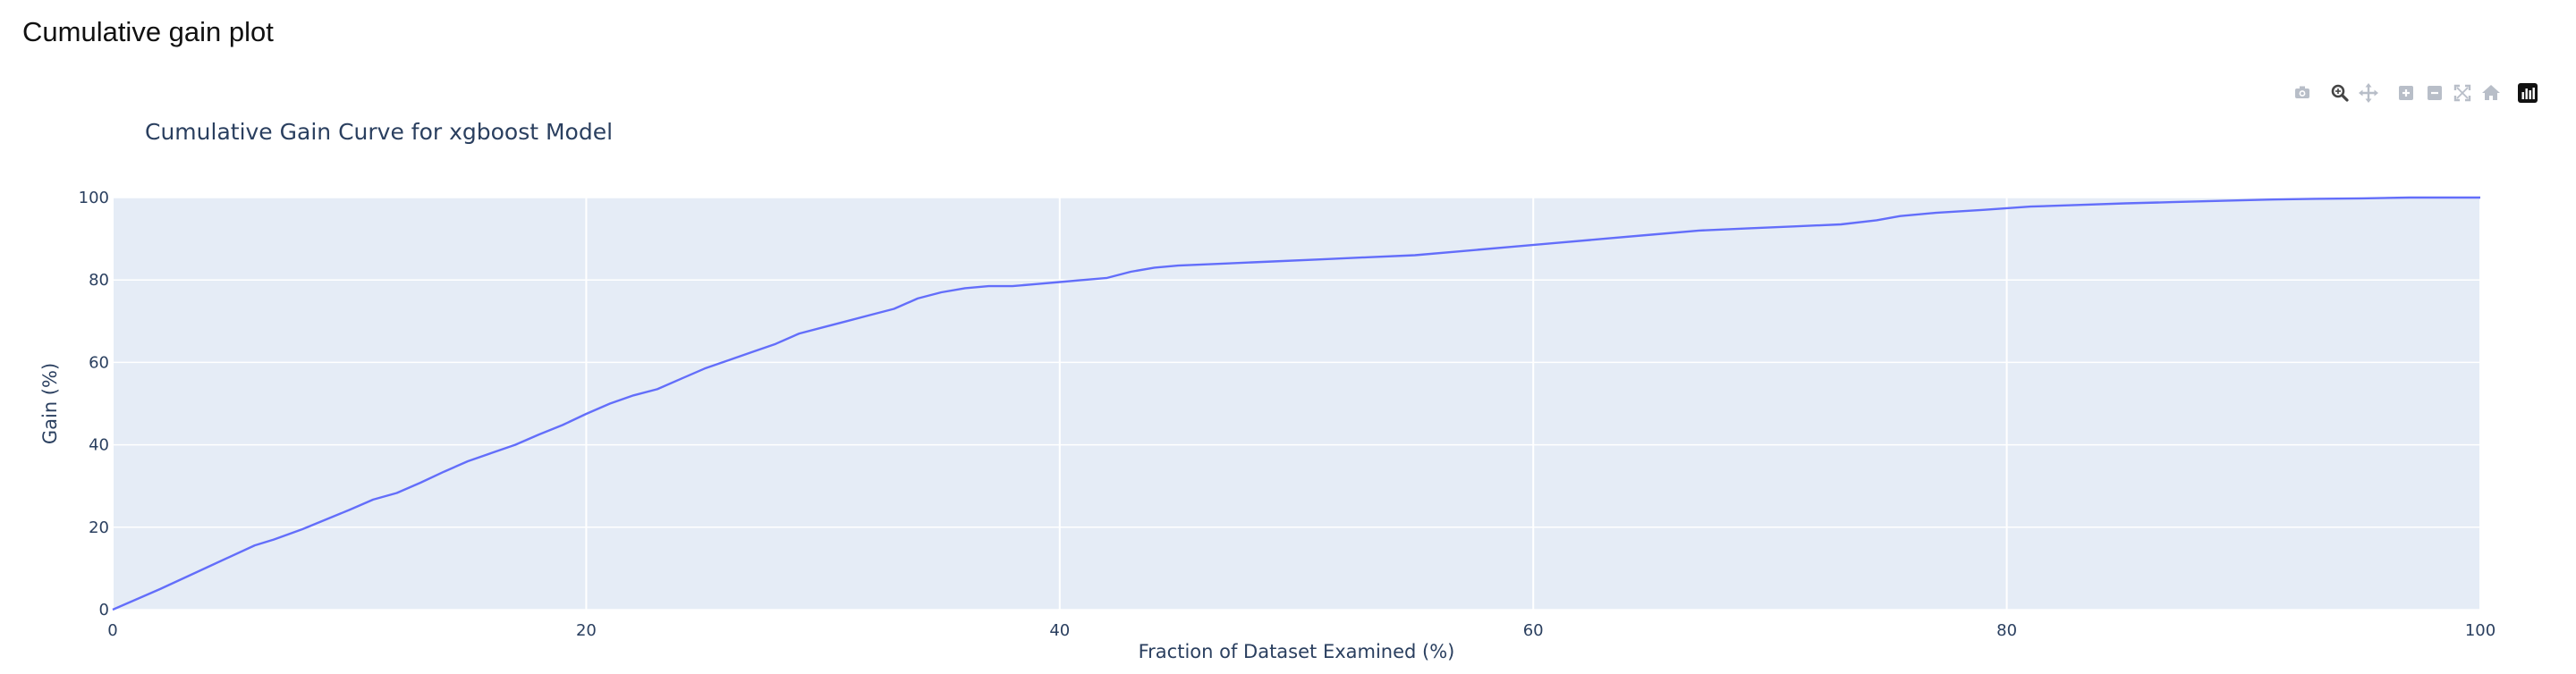 The width and height of the screenshot is (2576, 674). I want to click on x-axis-title: Fraction of Dataset Examined (%), so click(1297, 651).